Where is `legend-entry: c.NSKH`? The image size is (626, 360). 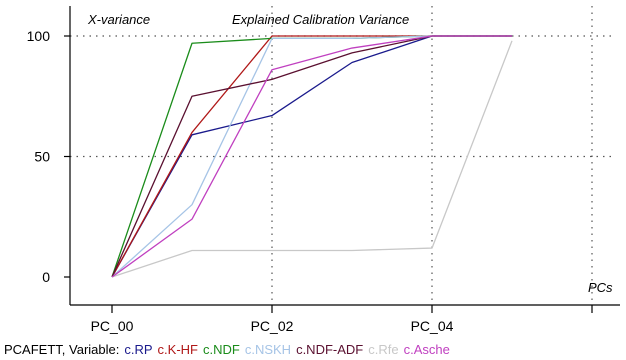
legend-entry: c.NSKH is located at coordinates (268, 349).